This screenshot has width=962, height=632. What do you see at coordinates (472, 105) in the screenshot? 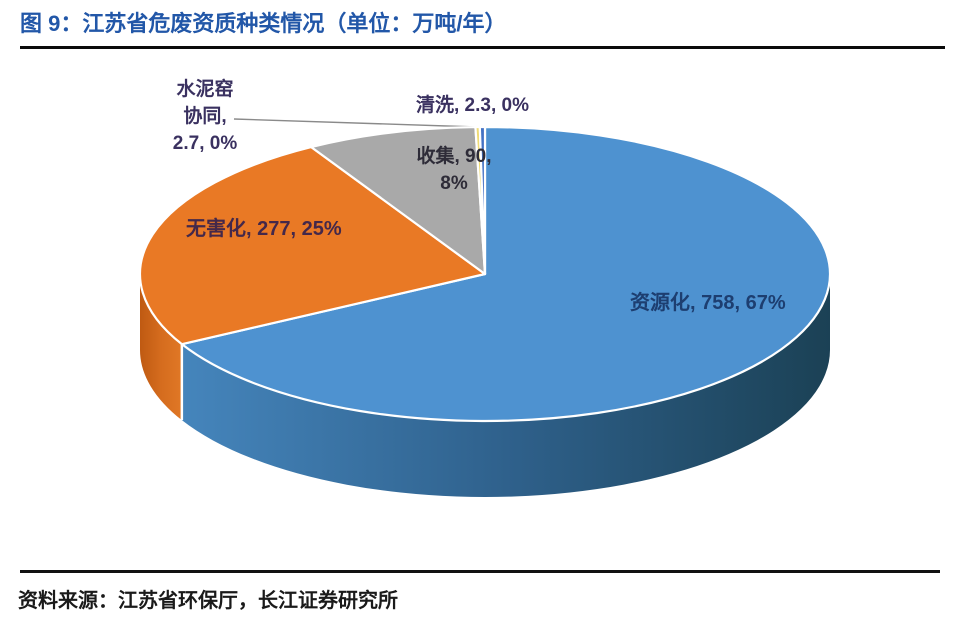
I see `label-cleaning: 清洗, 2.3, 0%` at bounding box center [472, 105].